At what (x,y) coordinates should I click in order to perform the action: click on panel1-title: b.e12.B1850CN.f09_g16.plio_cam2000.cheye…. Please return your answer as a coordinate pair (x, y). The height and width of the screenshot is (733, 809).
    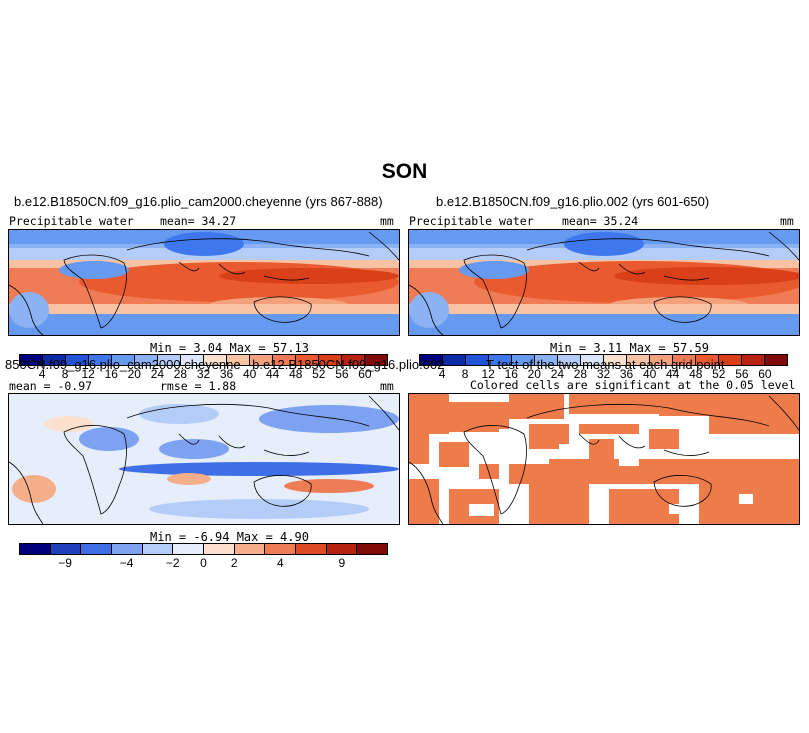
    Looking at the image, I should click on (198, 201).